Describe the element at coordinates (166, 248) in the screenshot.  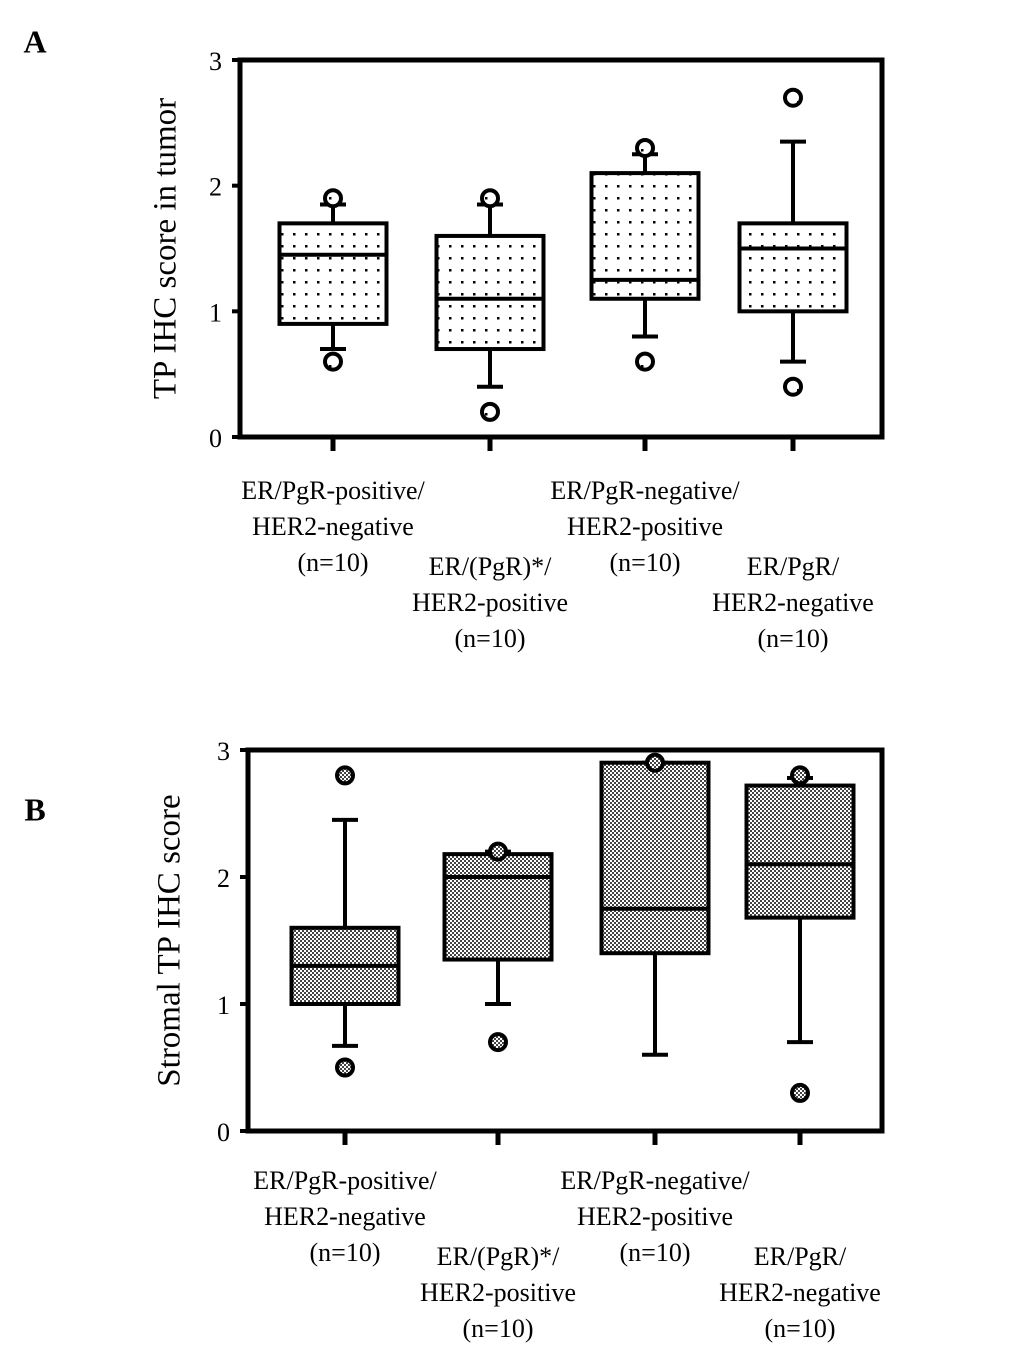
I see `y-axis-title: TP IHC score in tumor` at that location.